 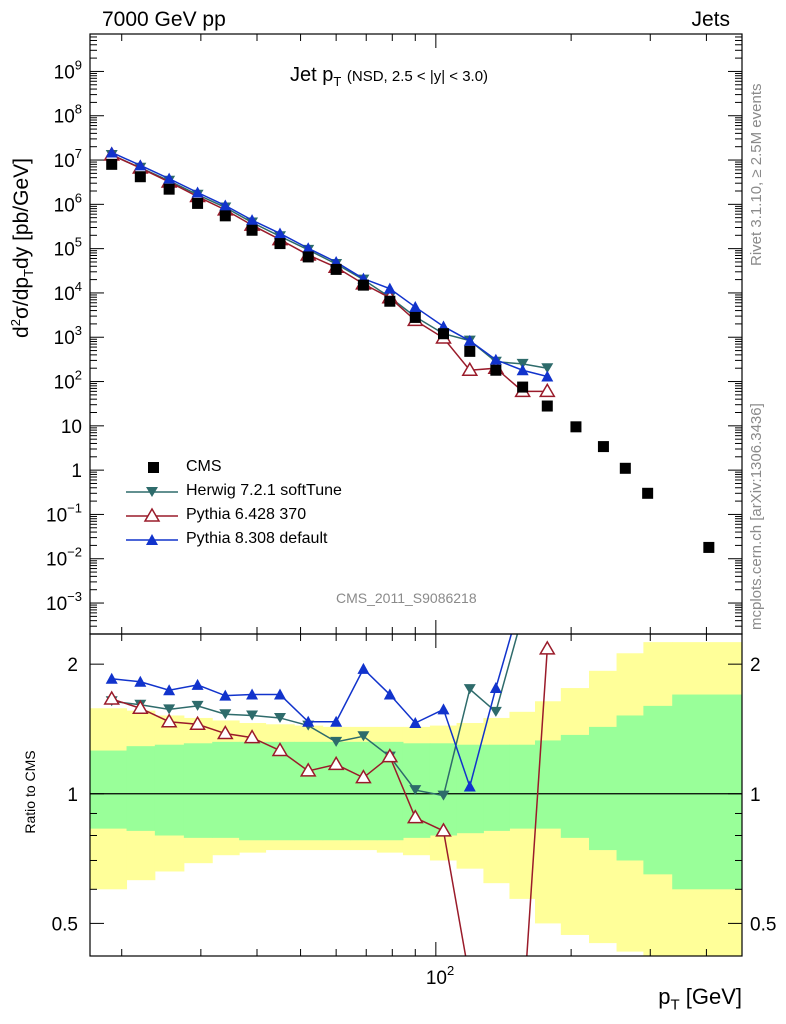 I want to click on ratio-y-tick-label-right: 0.5, so click(x=763, y=924).